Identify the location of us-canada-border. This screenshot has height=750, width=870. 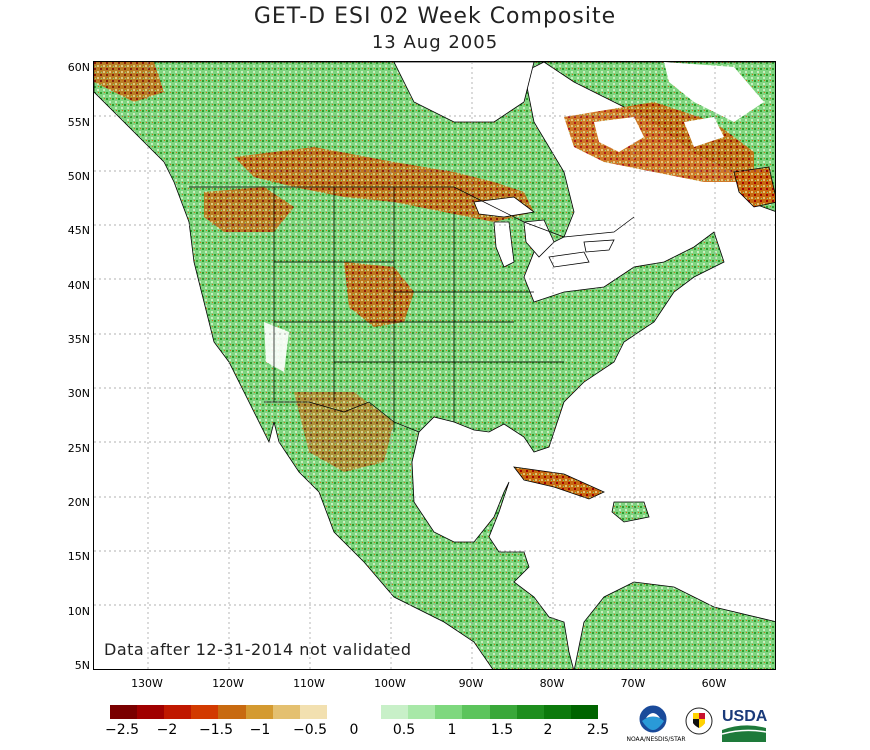
(412, 212).